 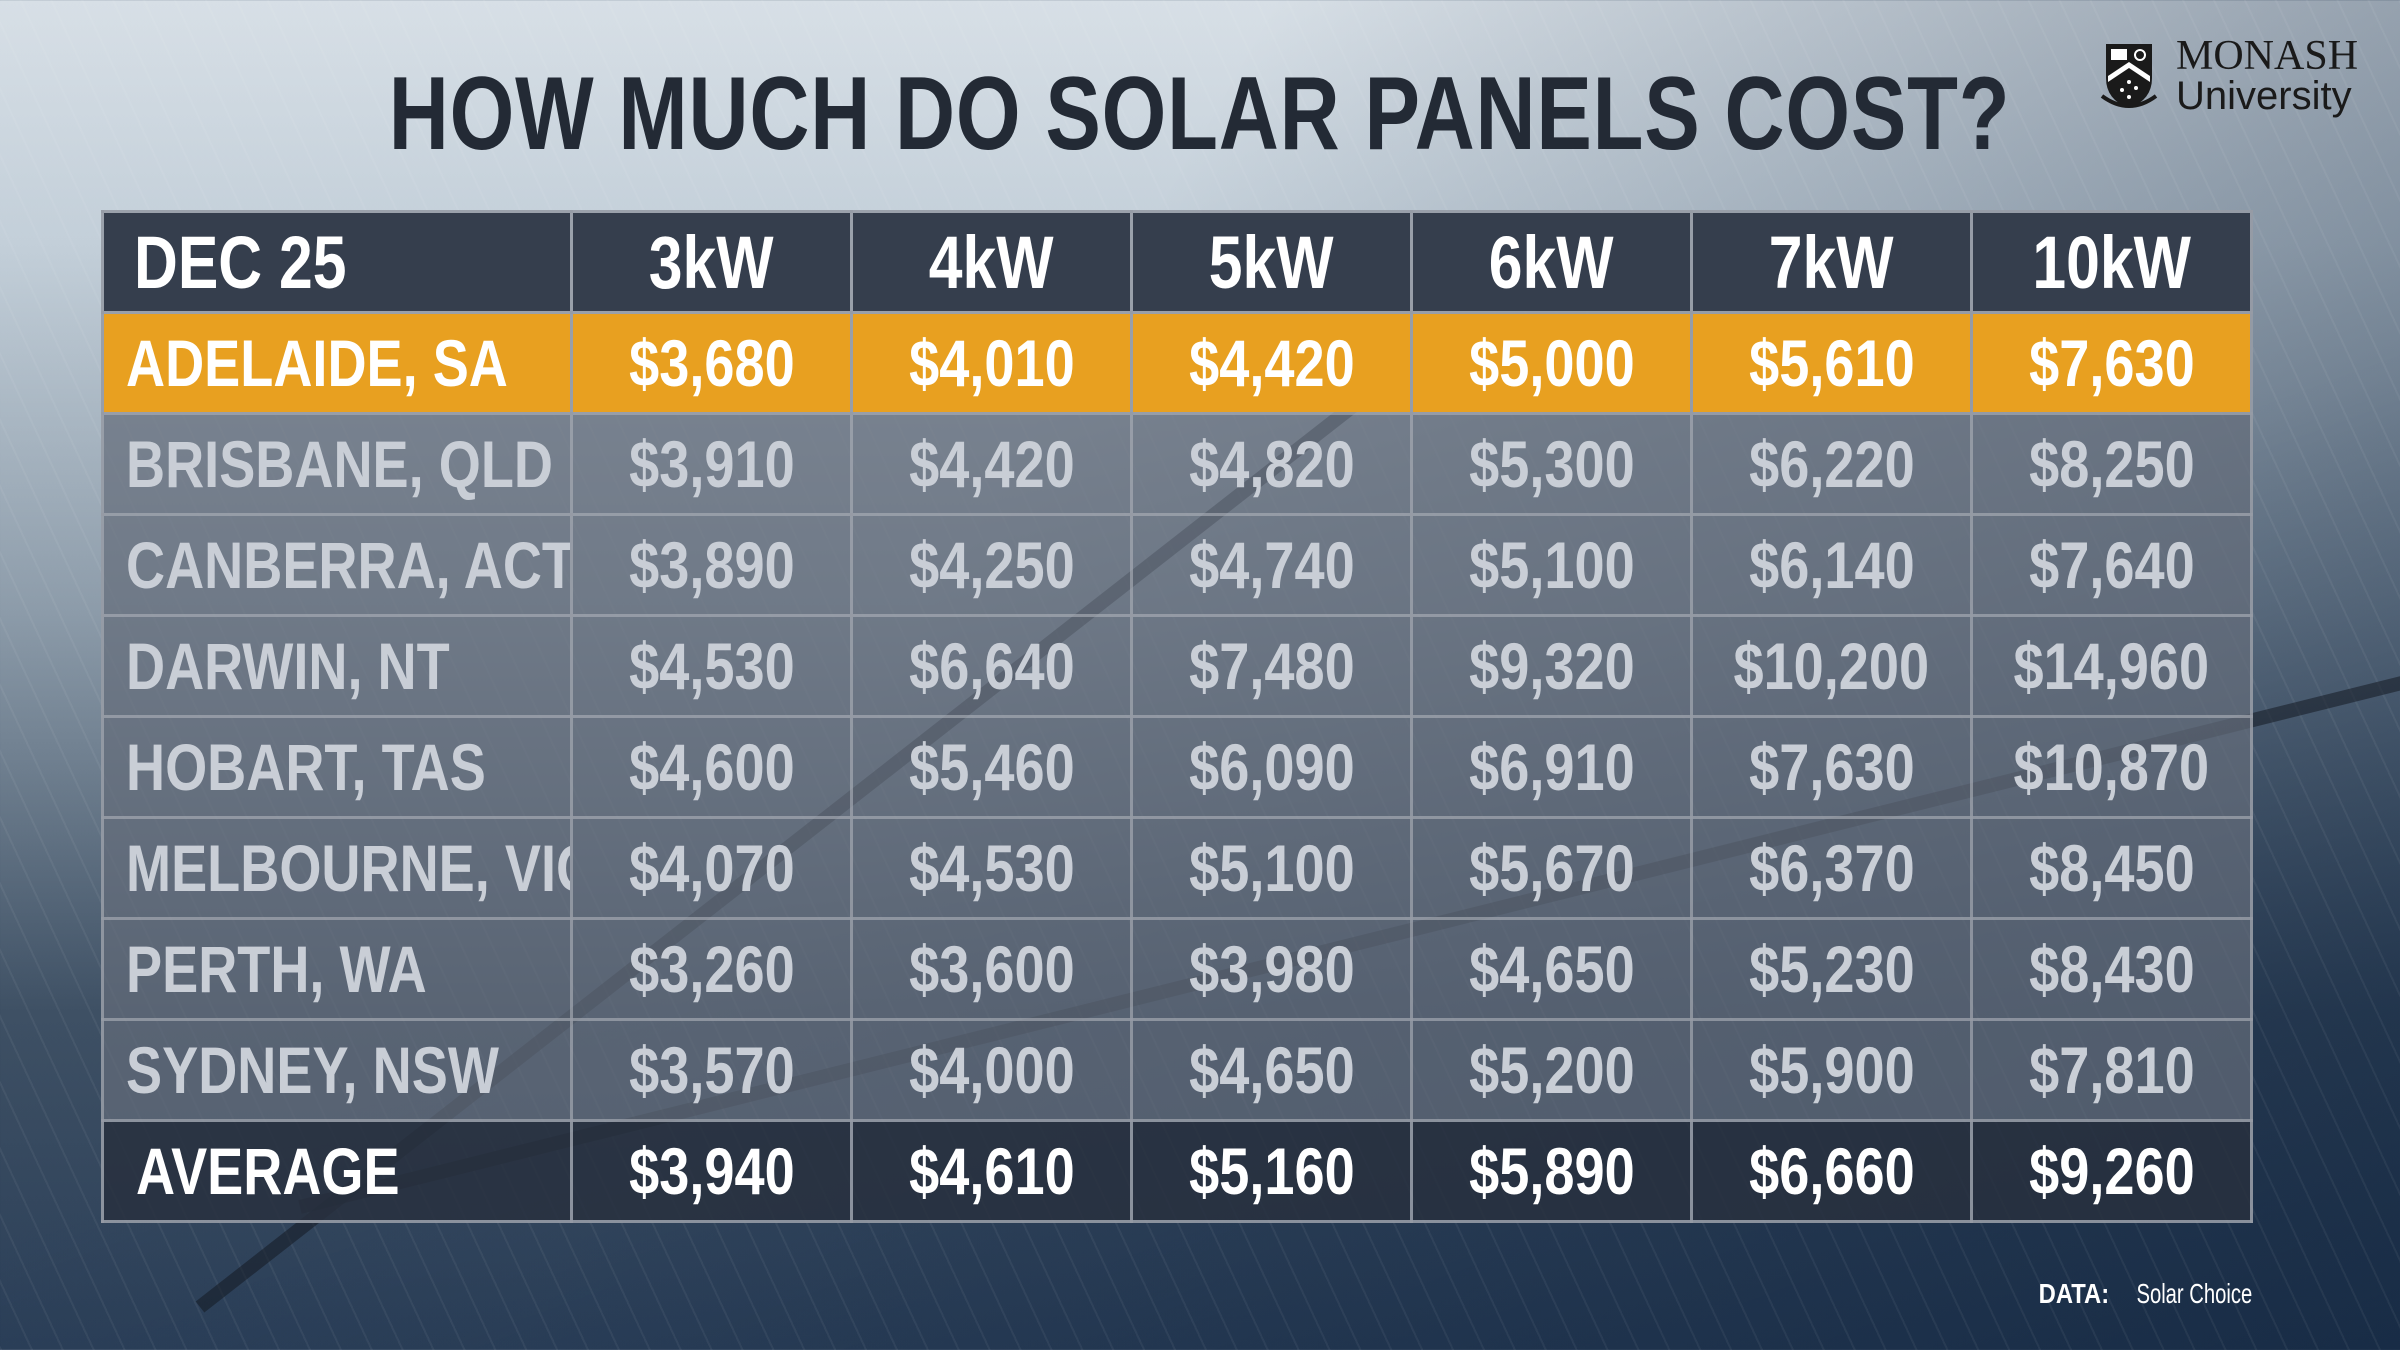 What do you see at coordinates (1551, 464) in the screenshot?
I see `price-cell: $5,300` at bounding box center [1551, 464].